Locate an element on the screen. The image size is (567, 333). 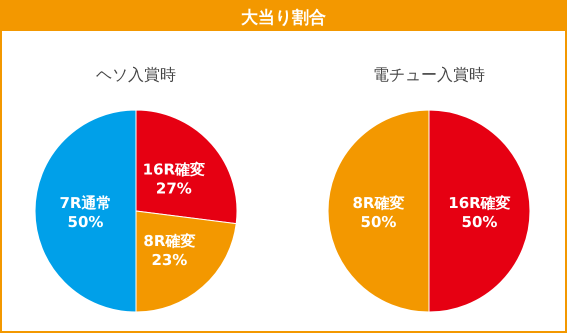
chart-subtitle: ヘソ入賞時 is located at coordinates (136, 74).